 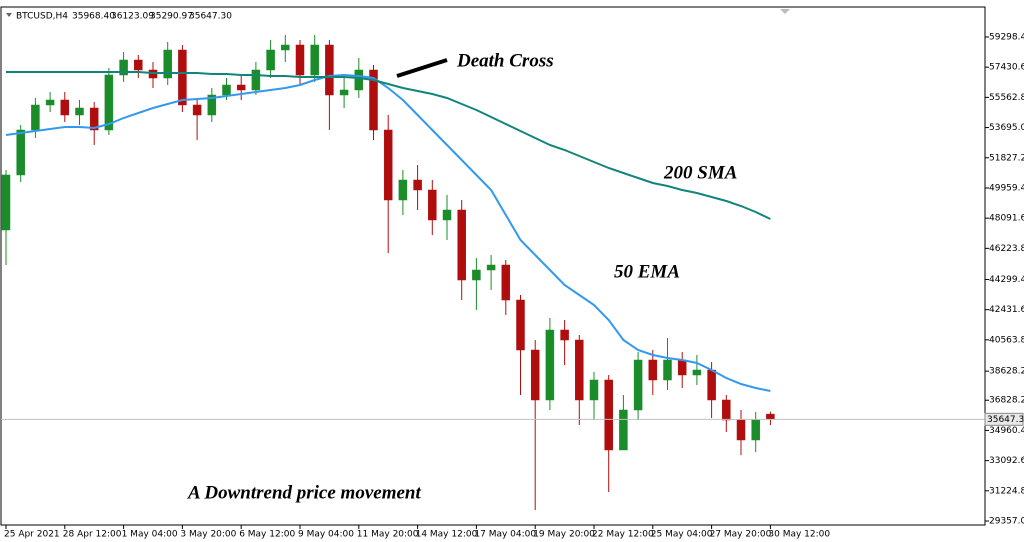 What do you see at coordinates (447, 535) in the screenshot?
I see `x-tick-label: 14 May 12:00` at bounding box center [447, 535].